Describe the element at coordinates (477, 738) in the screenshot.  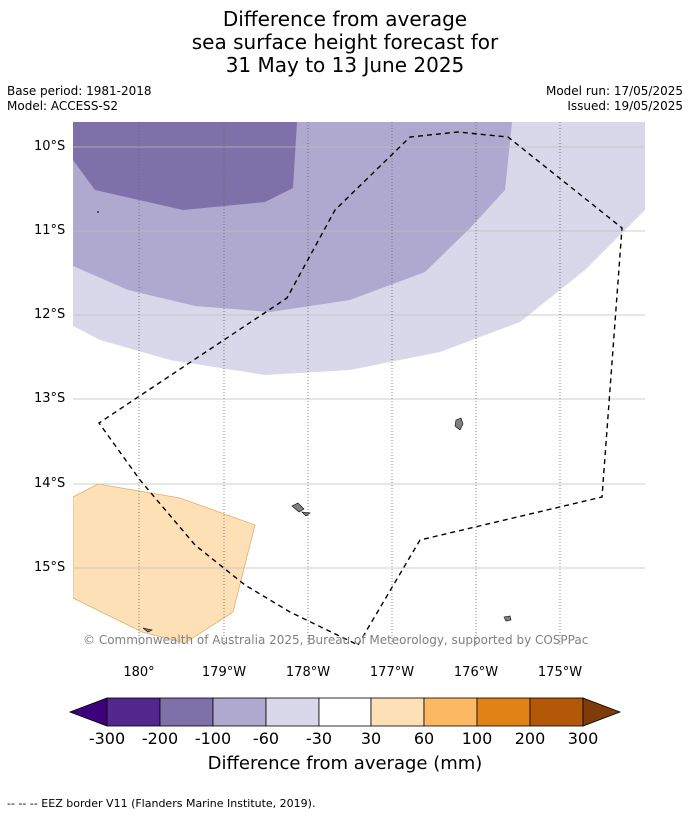
I see `colorbar-label-8: 100` at that location.